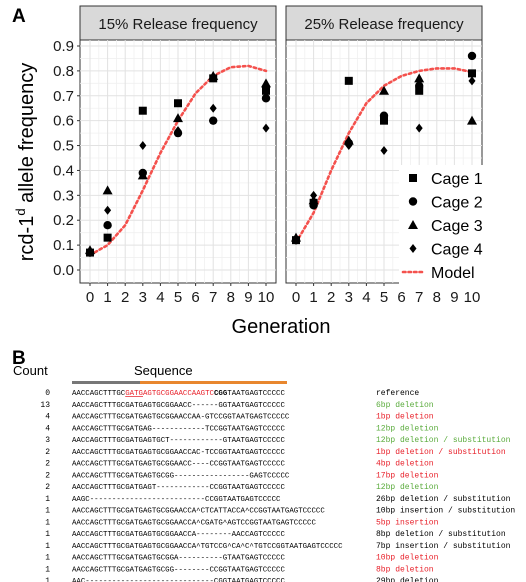 This screenshot has width=526, height=582. Describe the element at coordinates (457, 179) in the screenshot. I see `legend-label: Cage 1` at that location.